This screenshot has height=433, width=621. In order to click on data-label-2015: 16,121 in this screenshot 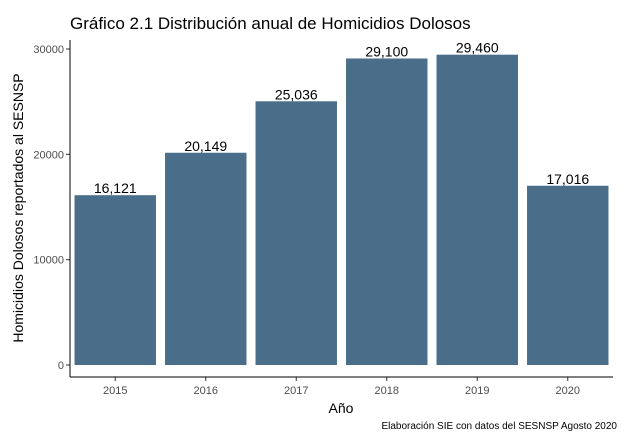, I will do `click(115, 188)`.